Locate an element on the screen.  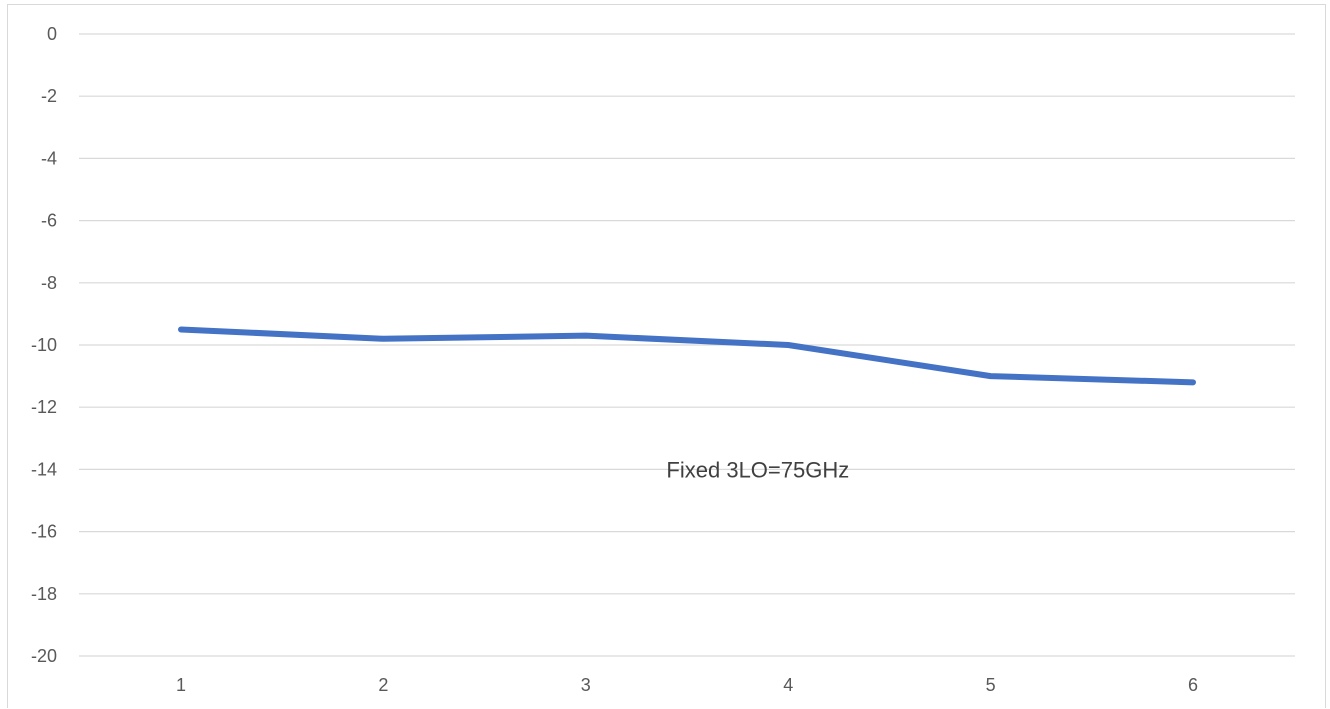
y-tick-label: -18 is located at coordinates (44, 594).